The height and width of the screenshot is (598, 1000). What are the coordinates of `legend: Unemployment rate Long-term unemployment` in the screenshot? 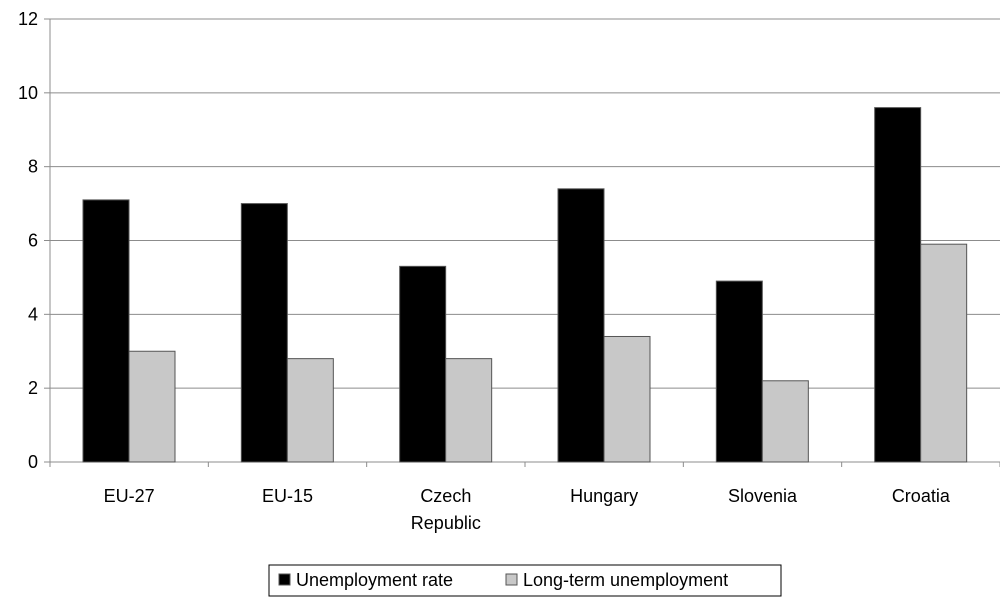 It's located at (525, 580).